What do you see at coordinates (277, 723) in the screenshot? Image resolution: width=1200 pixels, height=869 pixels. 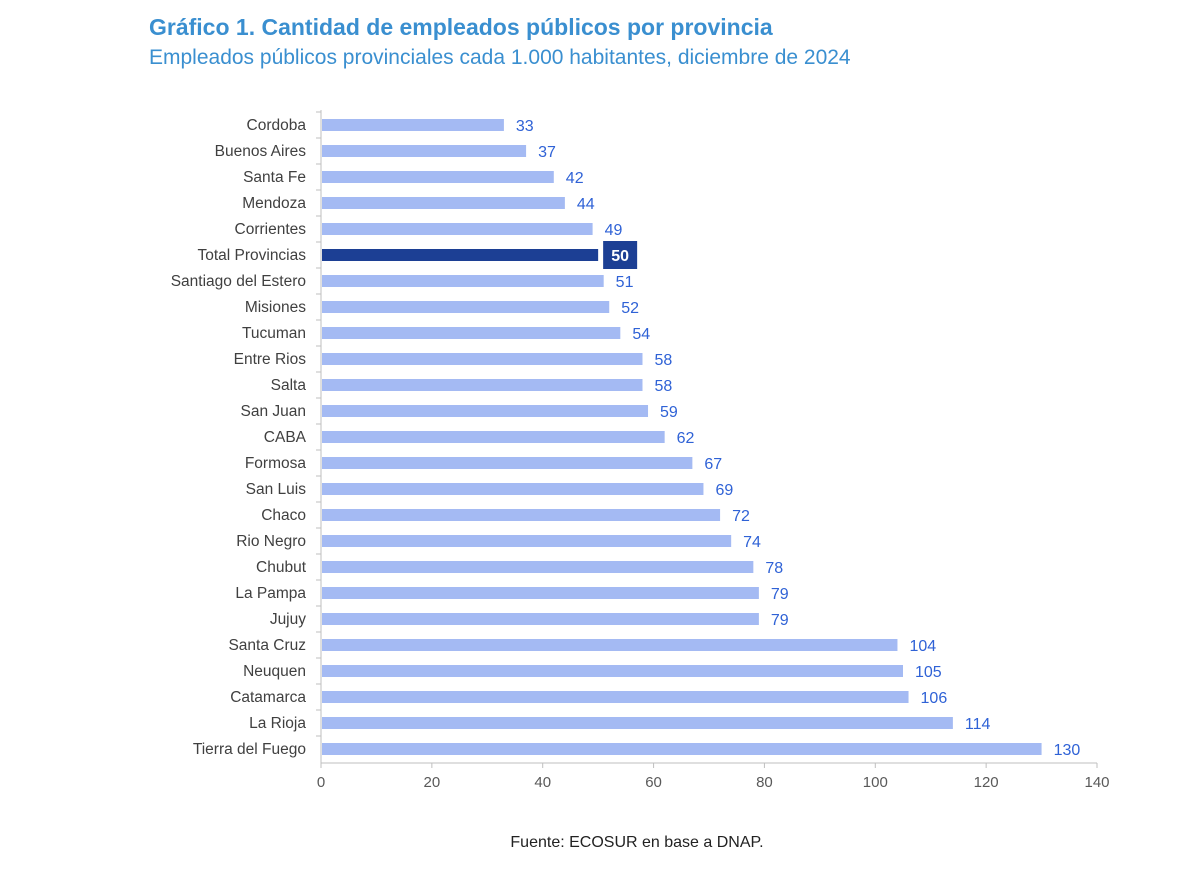 I see `category-label: La Rioja` at bounding box center [277, 723].